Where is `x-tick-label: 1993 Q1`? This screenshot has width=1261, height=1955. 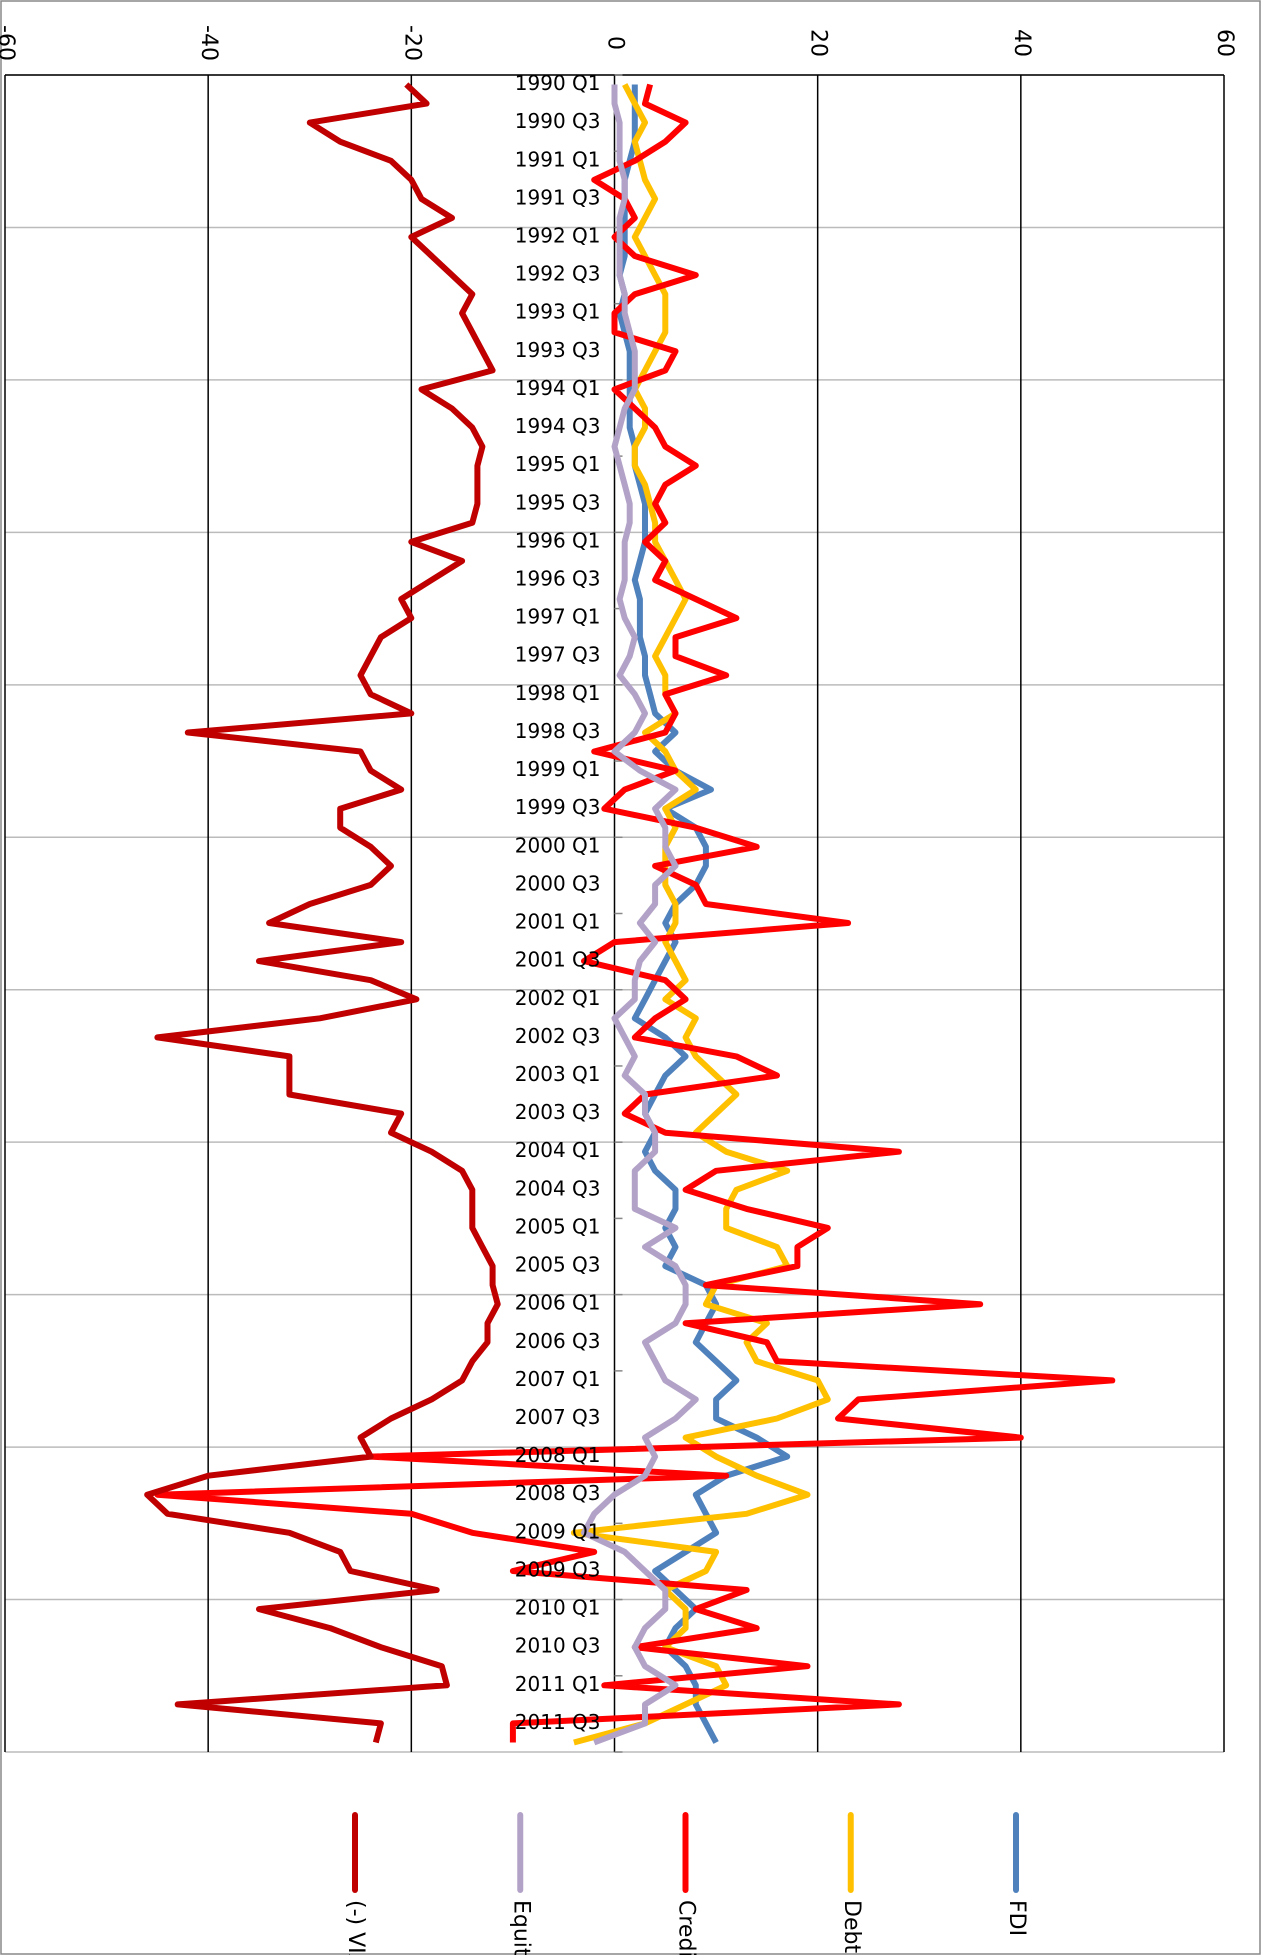
x-tick-label: 1993 Q1 is located at coordinates (558, 312).